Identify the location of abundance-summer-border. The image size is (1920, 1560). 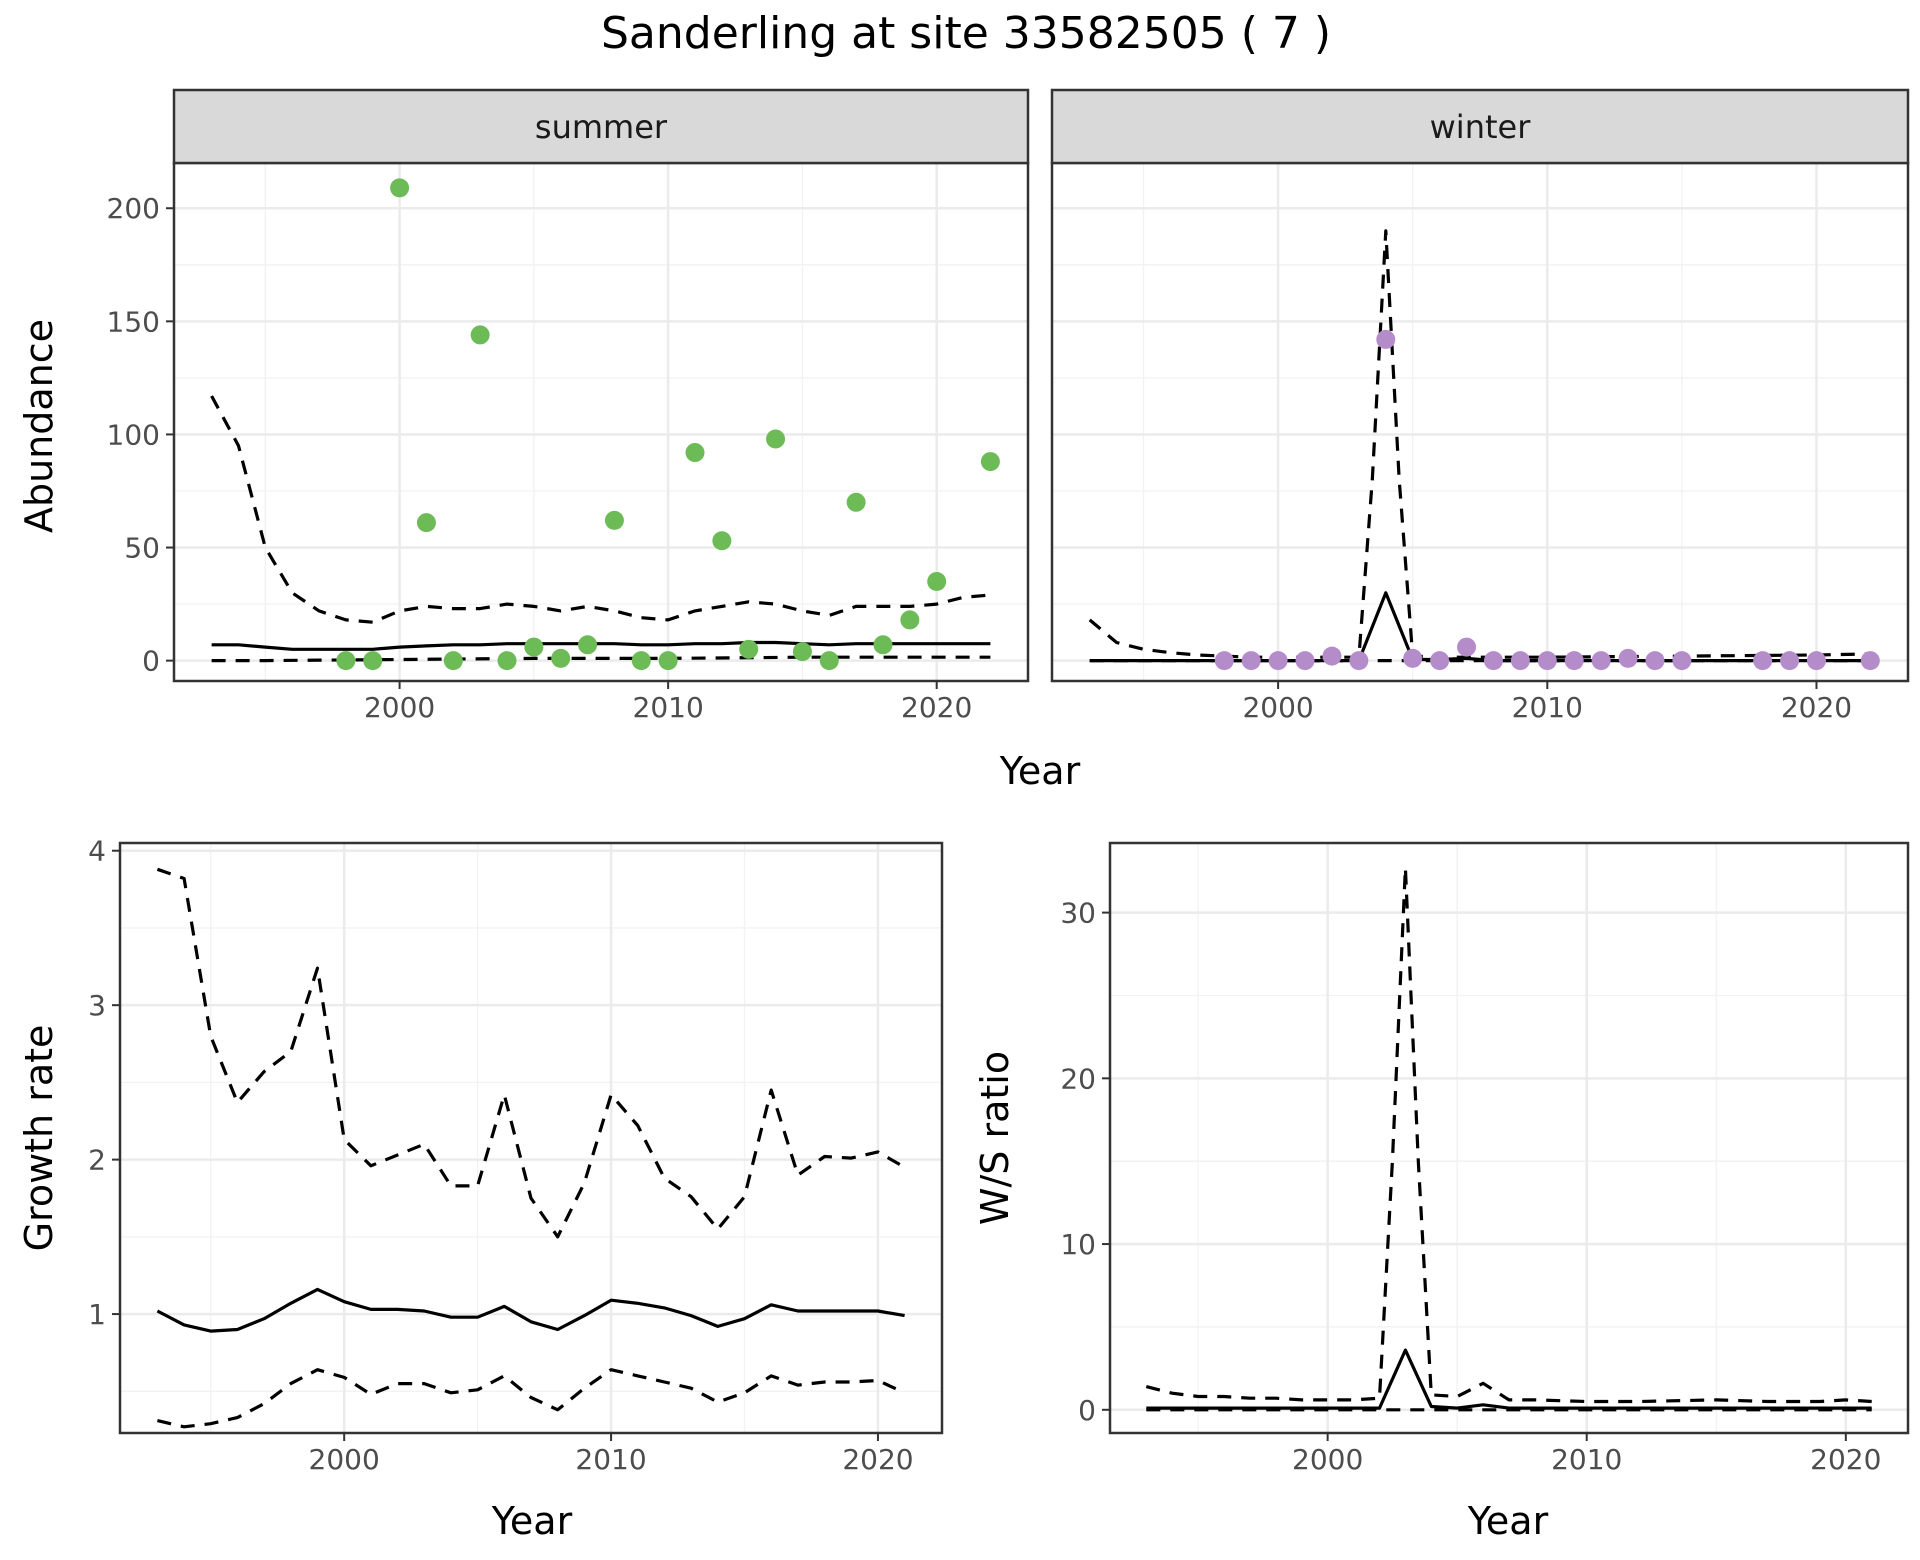
(601, 422).